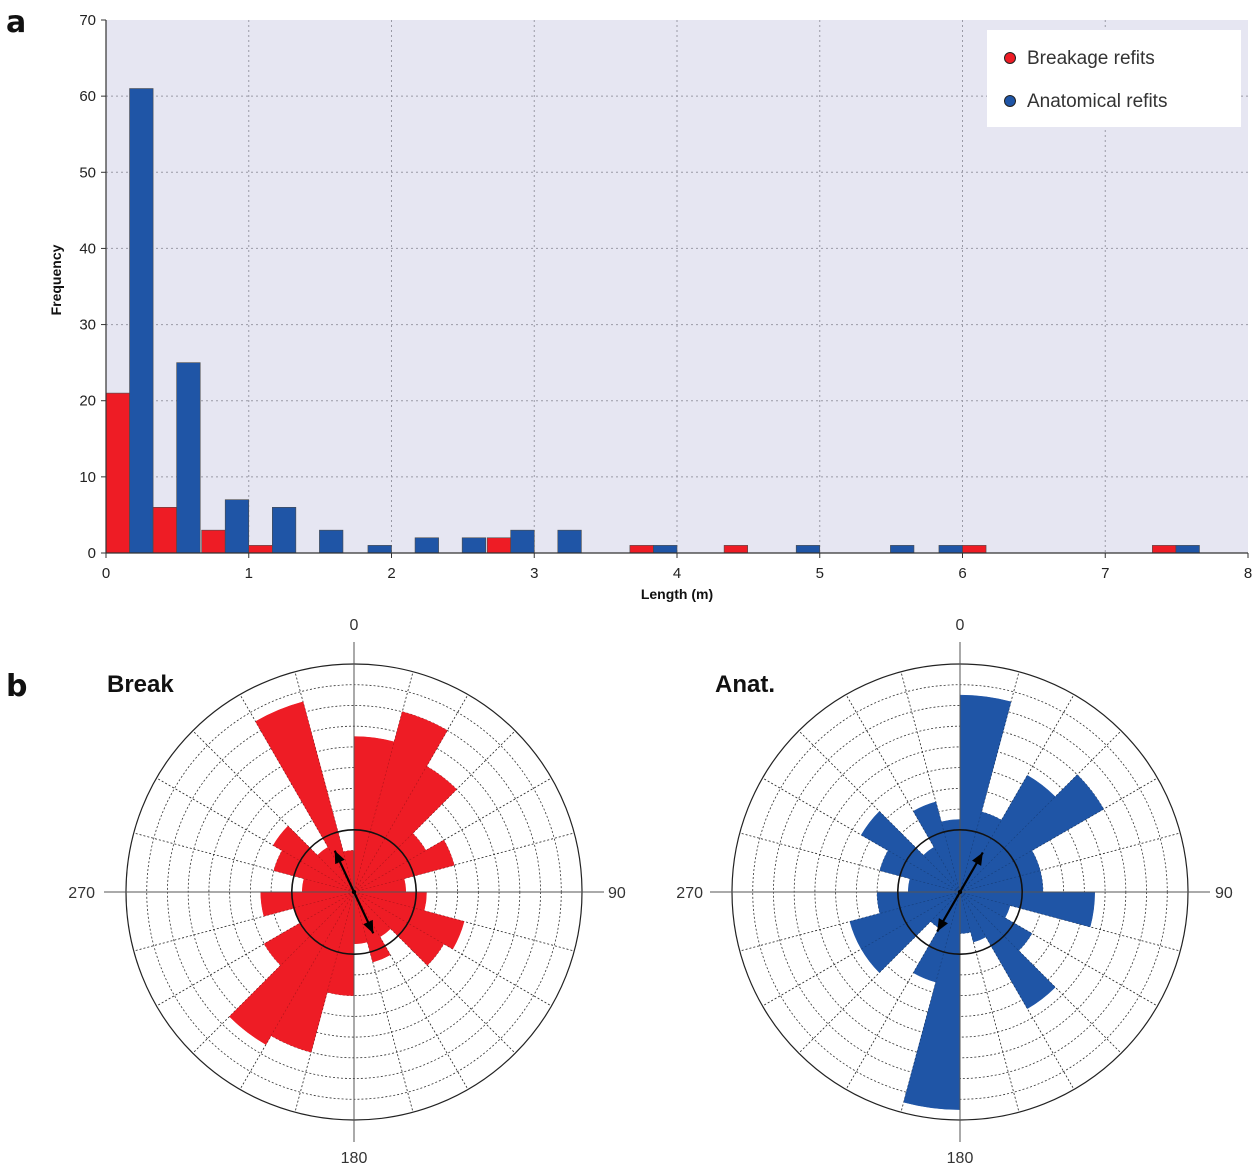  I want to click on y-tick-label: 70, so click(87, 20).